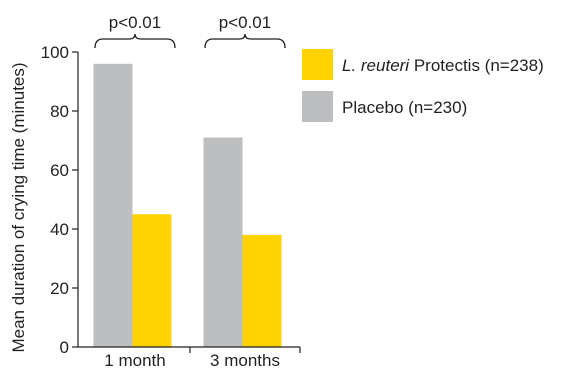 Image resolution: width=577 pixels, height=372 pixels. What do you see at coordinates (190, 31) in the screenshot?
I see `significance-annotations: p<0.01 p<0.01` at bounding box center [190, 31].